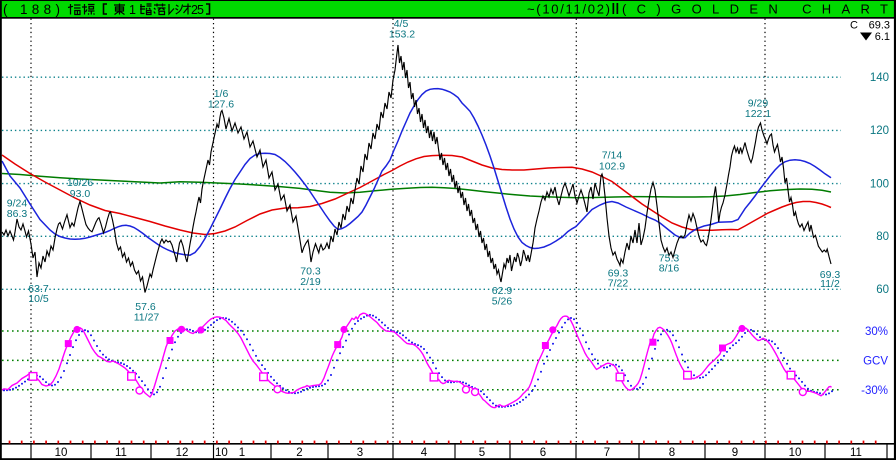 Image resolution: width=896 pixels, height=465 pixels. Describe the element at coordinates (879, 78) in the screenshot. I see `svg-text: 140` at that location.